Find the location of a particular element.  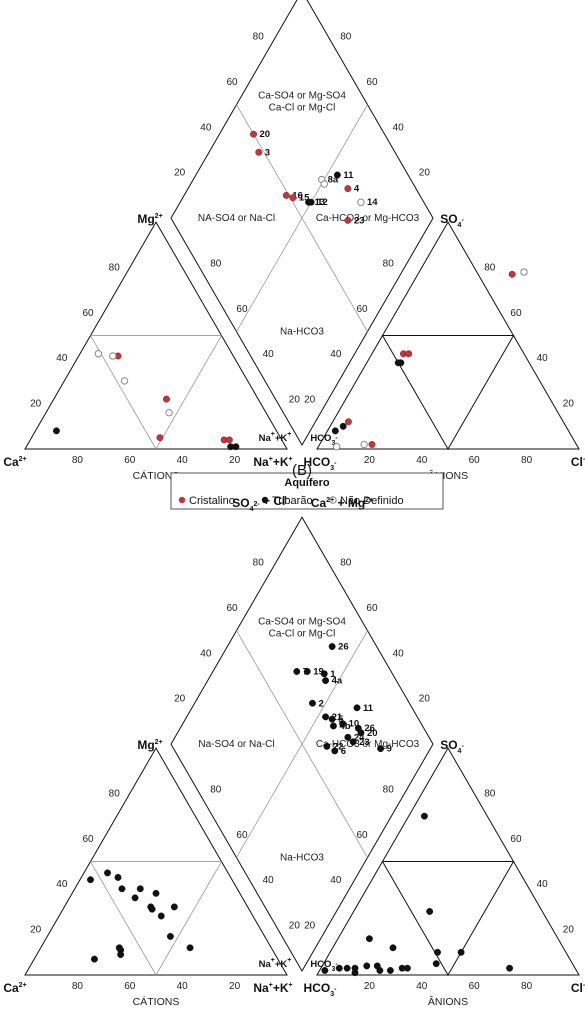

axis-label-na-k-inner: Na++K+ is located at coordinates (275, 437).